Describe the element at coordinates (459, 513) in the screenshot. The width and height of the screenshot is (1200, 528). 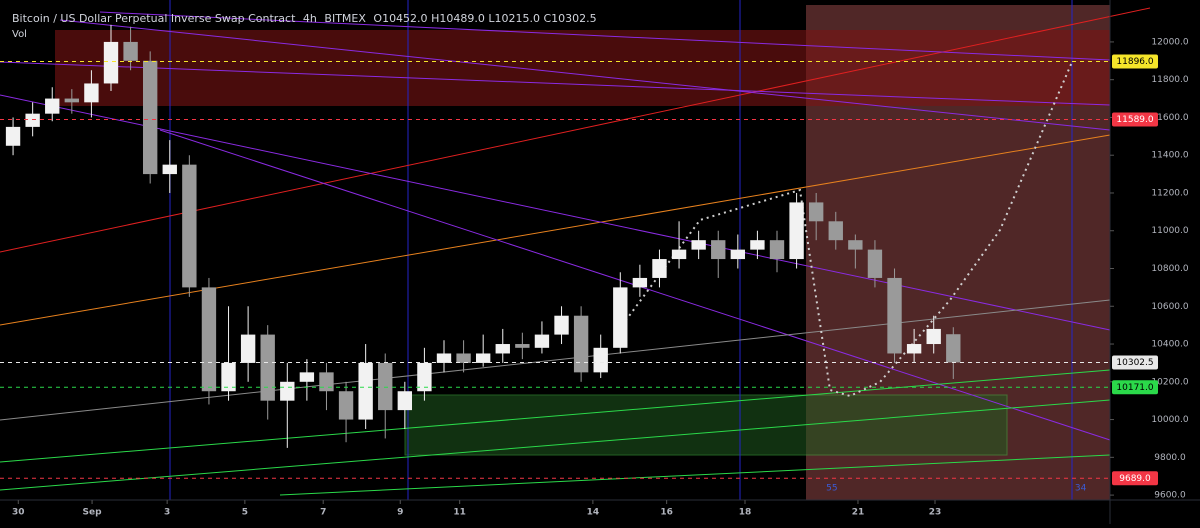
I see `x-tick-label: 11` at that location.